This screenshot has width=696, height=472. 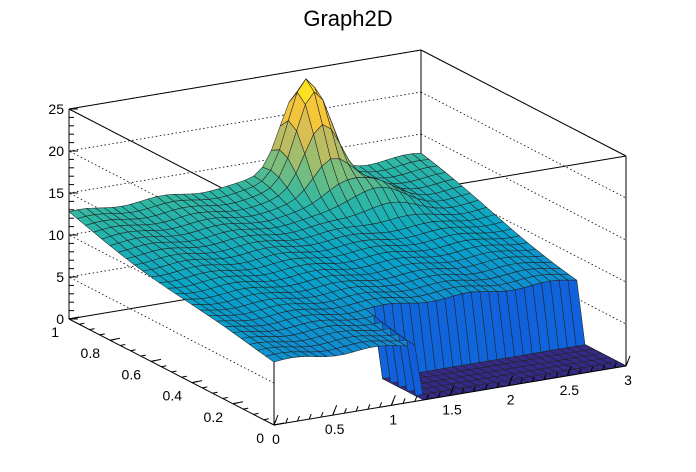 What do you see at coordinates (570, 390) in the screenshot?
I see `x-tick-label: 2.5` at bounding box center [570, 390].